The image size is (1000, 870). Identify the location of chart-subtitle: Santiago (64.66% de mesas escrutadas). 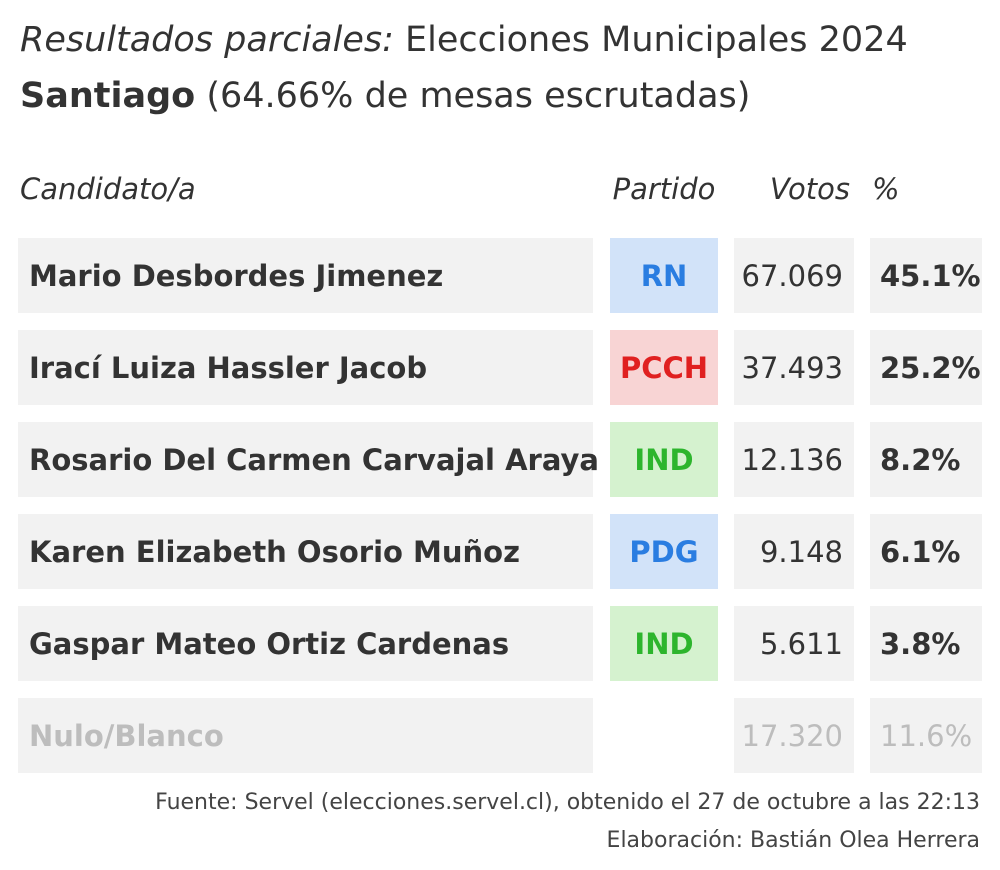
(385, 96).